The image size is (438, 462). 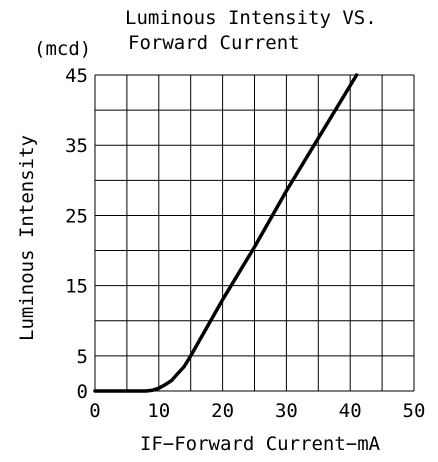 What do you see at coordinates (222, 411) in the screenshot?
I see `x-tick-label: 20` at bounding box center [222, 411].